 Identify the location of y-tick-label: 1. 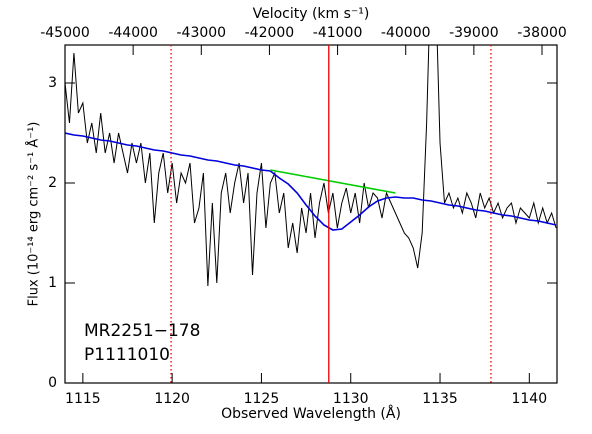
(52, 283).